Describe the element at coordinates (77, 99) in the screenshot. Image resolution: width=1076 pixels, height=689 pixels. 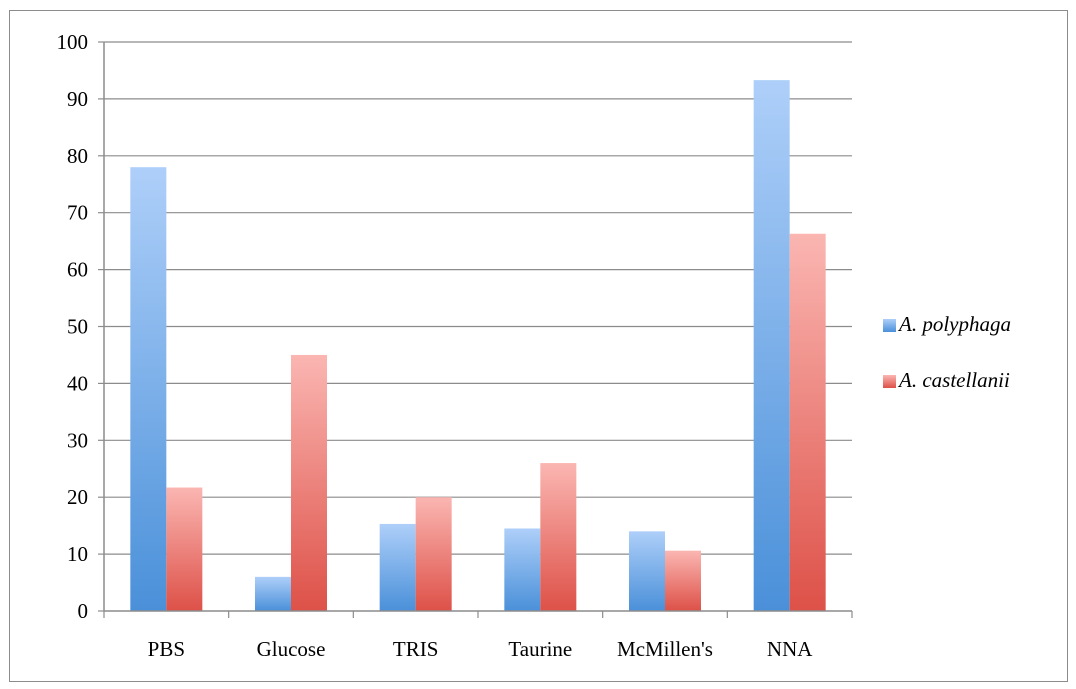
I see `y-tick-label-90: 90` at that location.